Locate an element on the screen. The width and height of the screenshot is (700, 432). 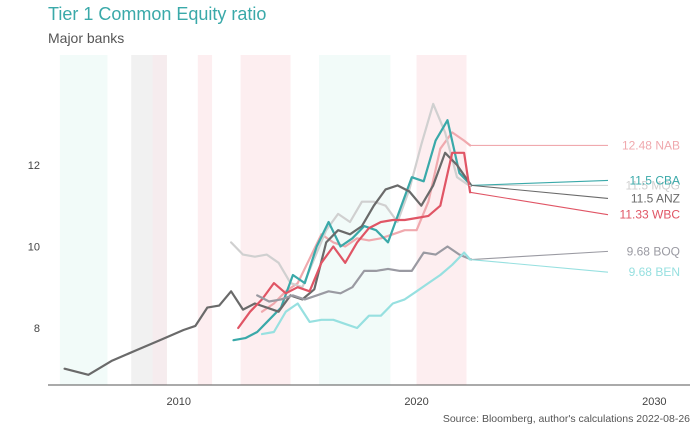
y-tick-12: 12 is located at coordinates (34, 166).